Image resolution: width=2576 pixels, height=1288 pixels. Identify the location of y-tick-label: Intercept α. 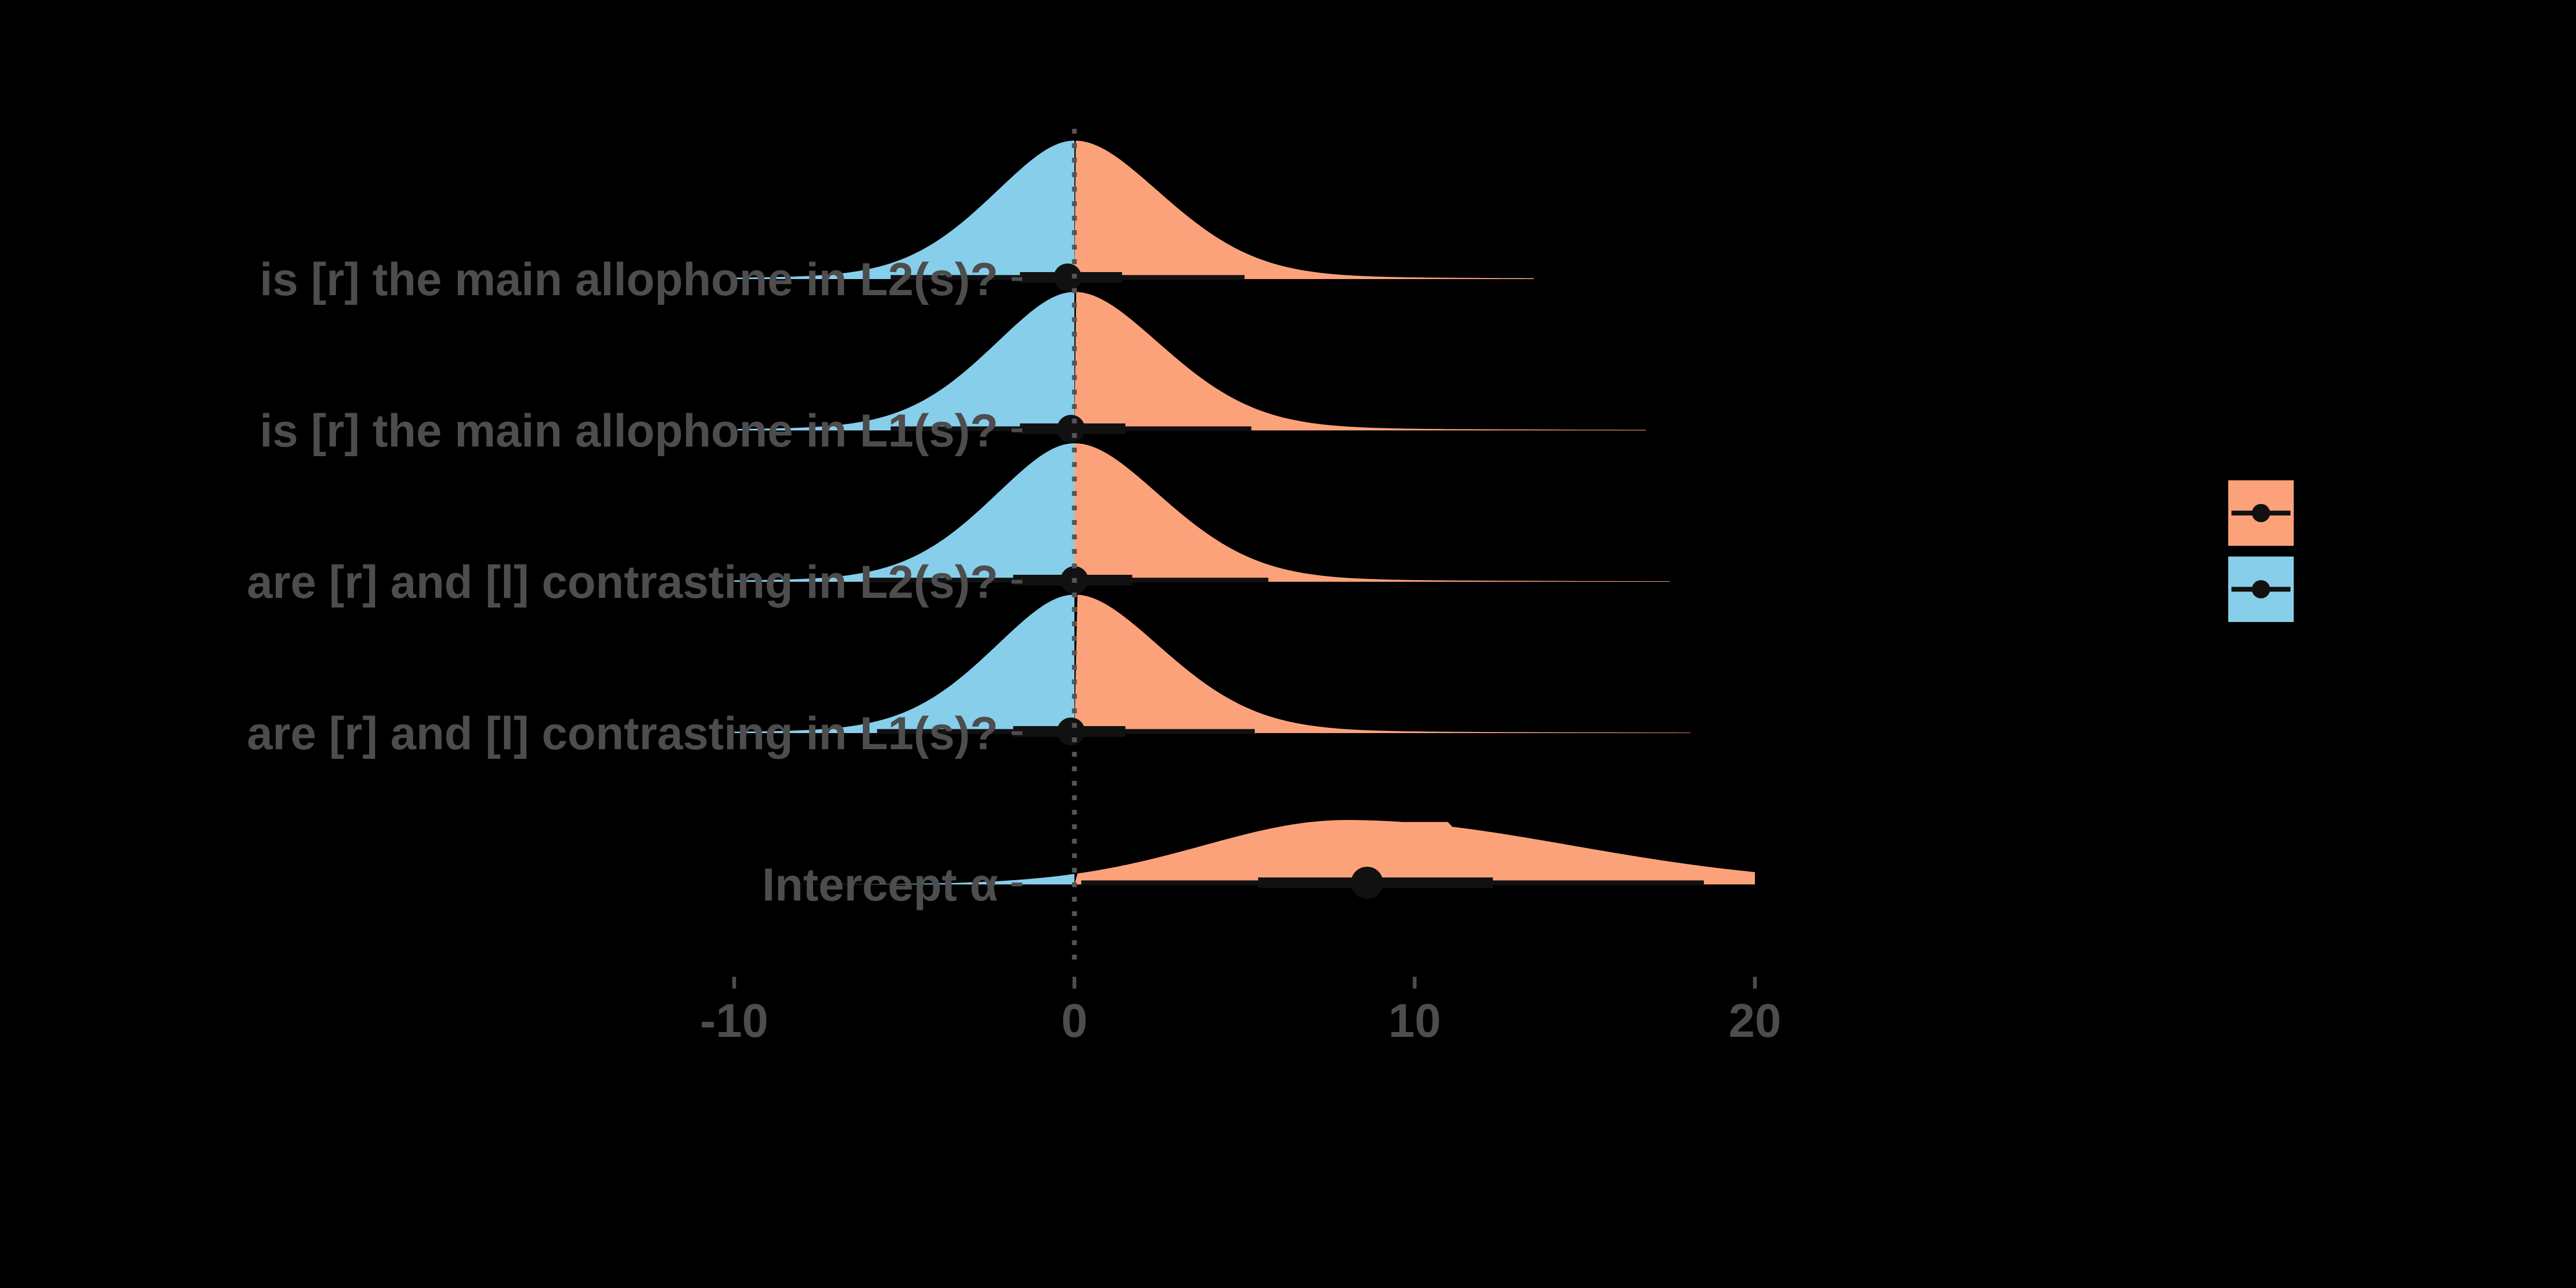
(880, 885).